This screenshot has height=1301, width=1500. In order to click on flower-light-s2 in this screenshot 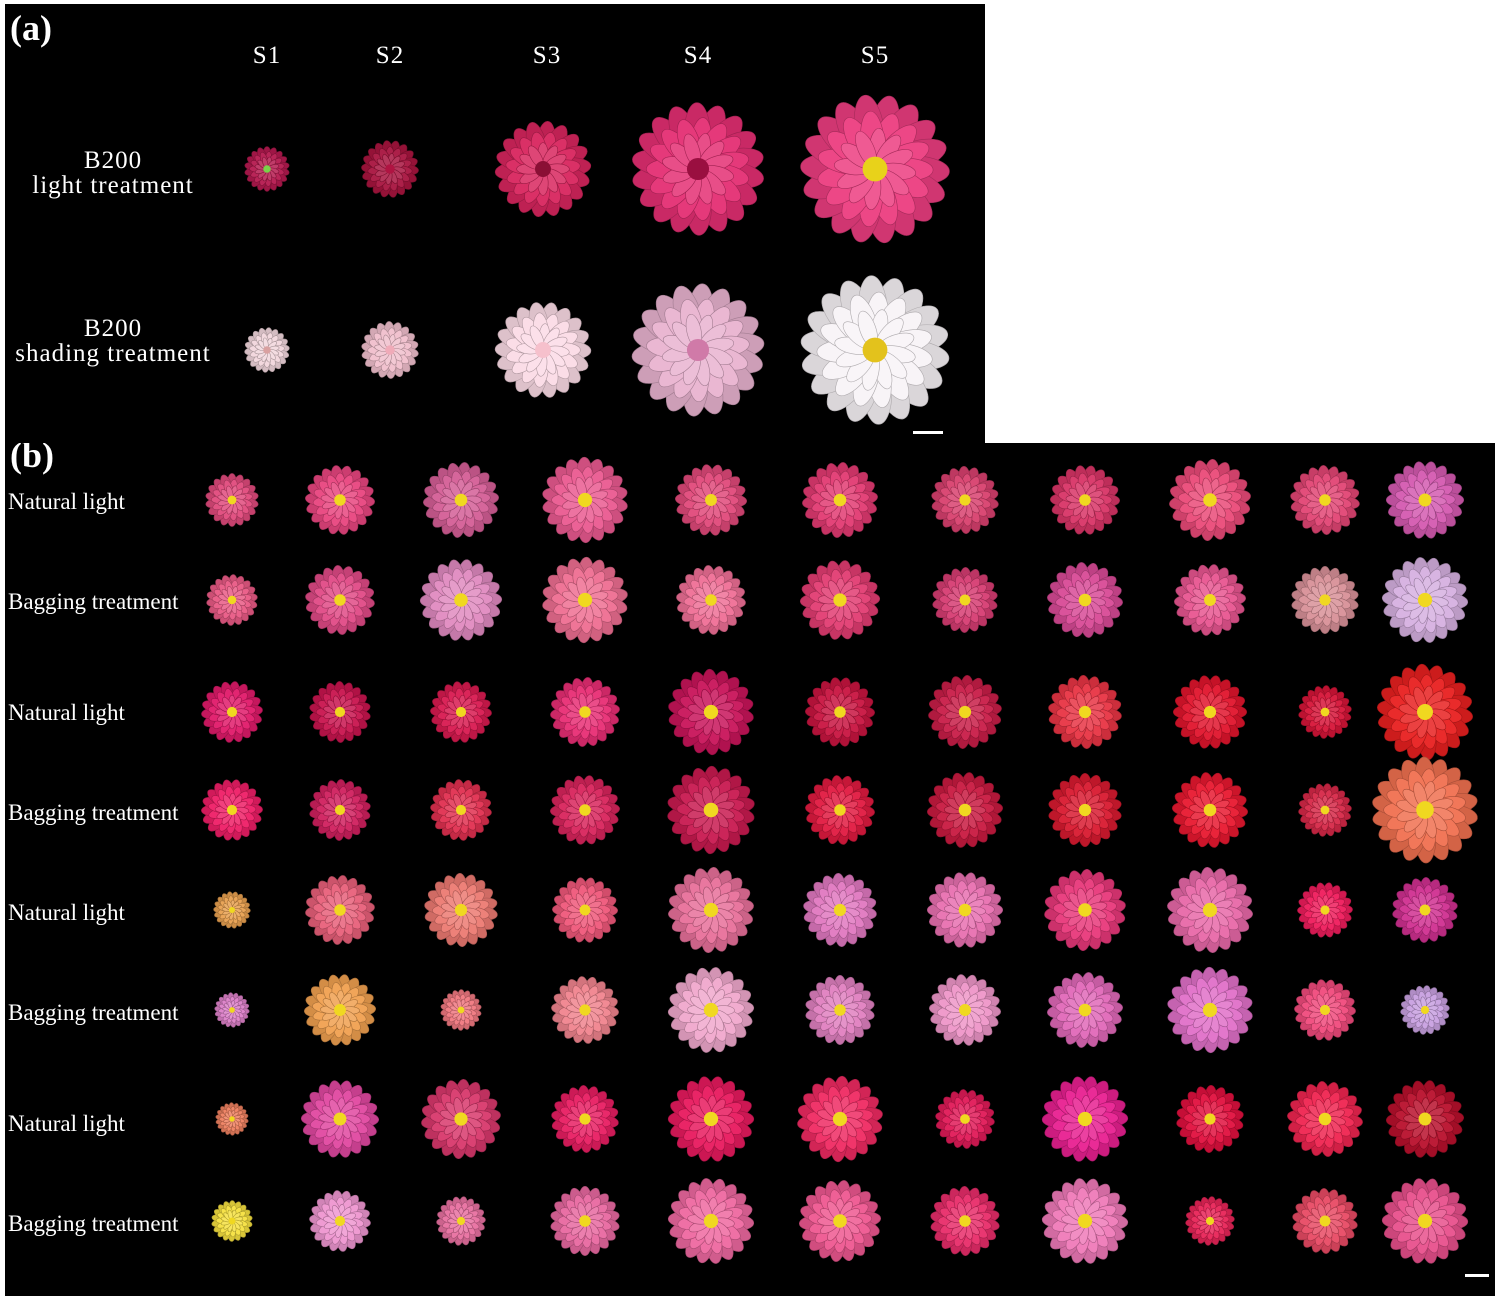, I will do `click(390, 169)`.